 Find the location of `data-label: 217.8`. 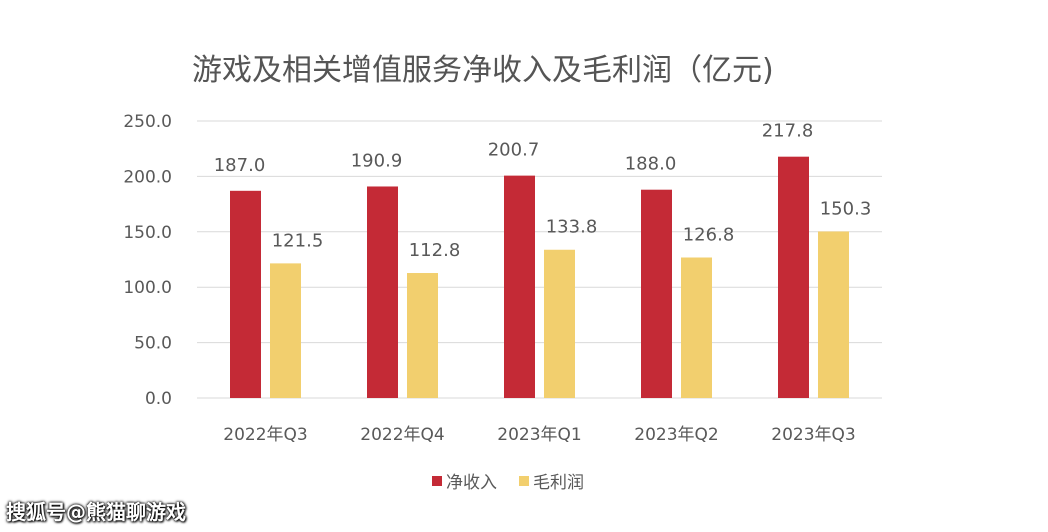

data-label: 217.8 is located at coordinates (788, 131).